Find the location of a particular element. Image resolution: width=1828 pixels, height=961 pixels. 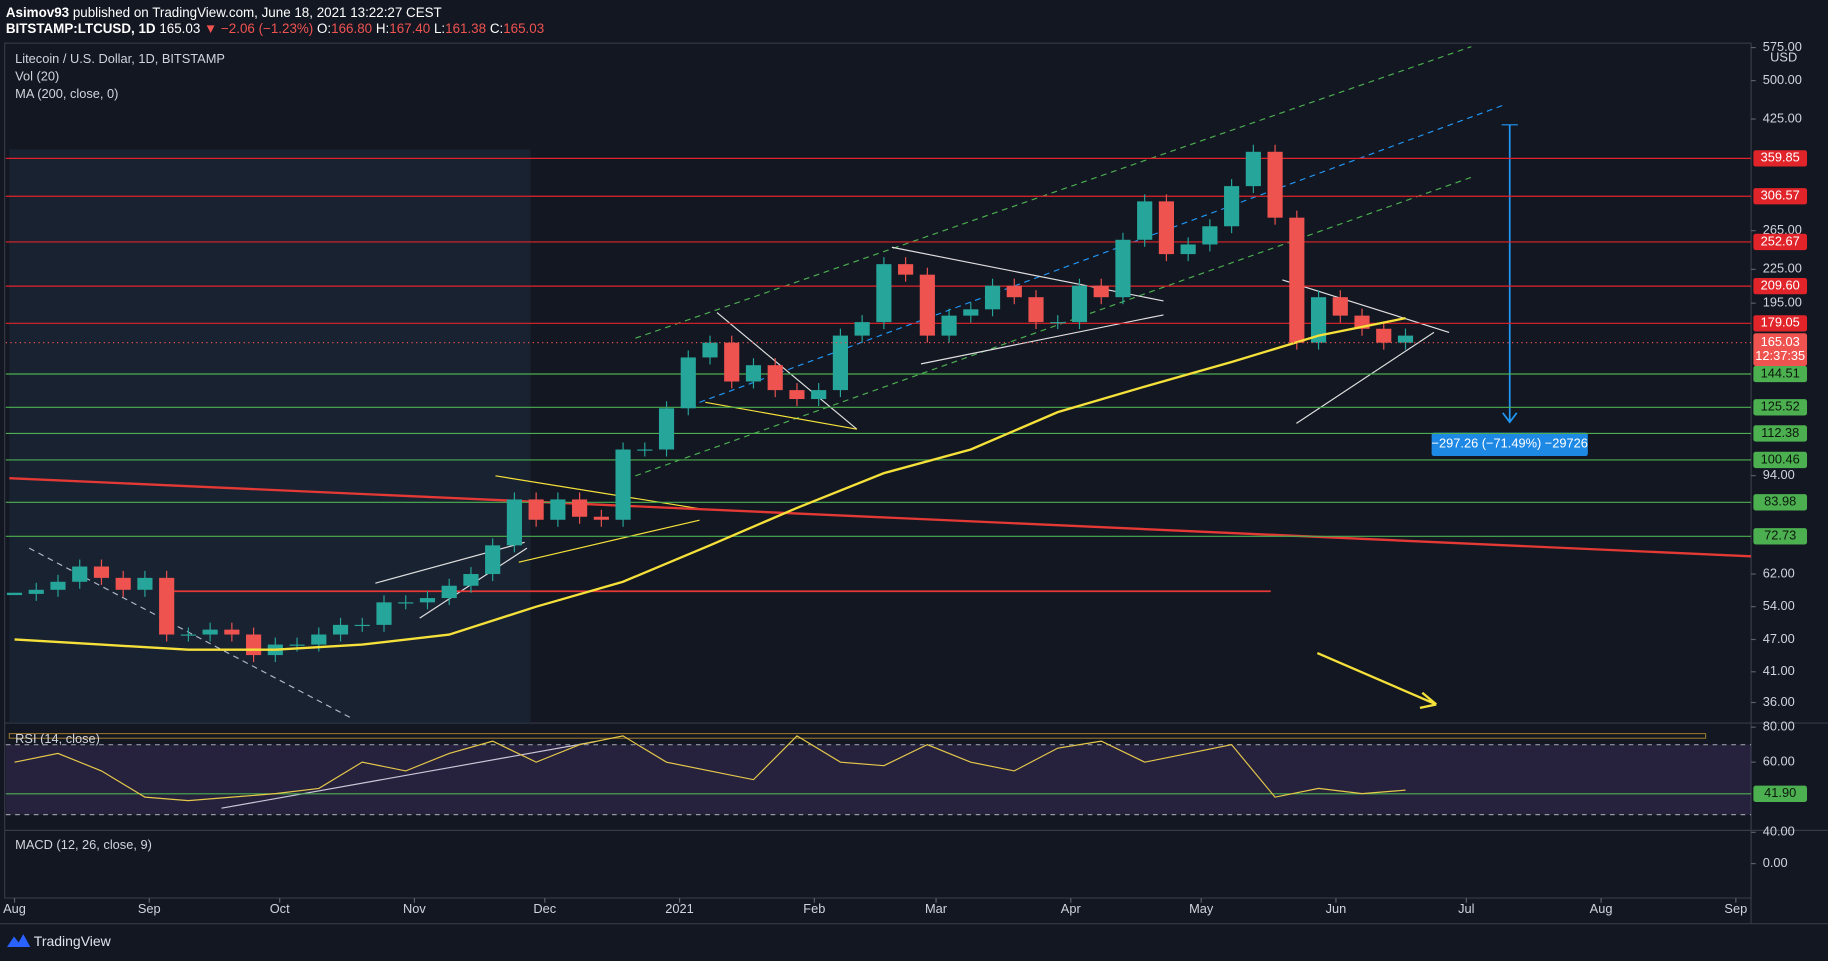

level-label: 359.85 is located at coordinates (1780, 157).